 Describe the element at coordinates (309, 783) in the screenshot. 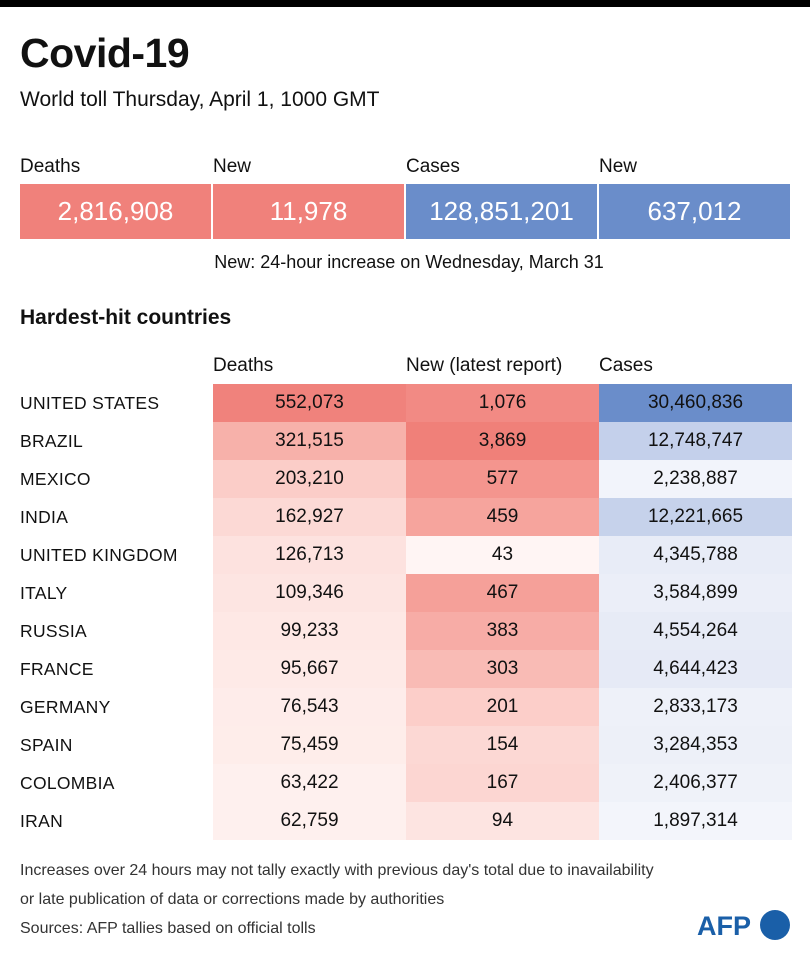

I see `cell-deaths: 63,422` at that location.